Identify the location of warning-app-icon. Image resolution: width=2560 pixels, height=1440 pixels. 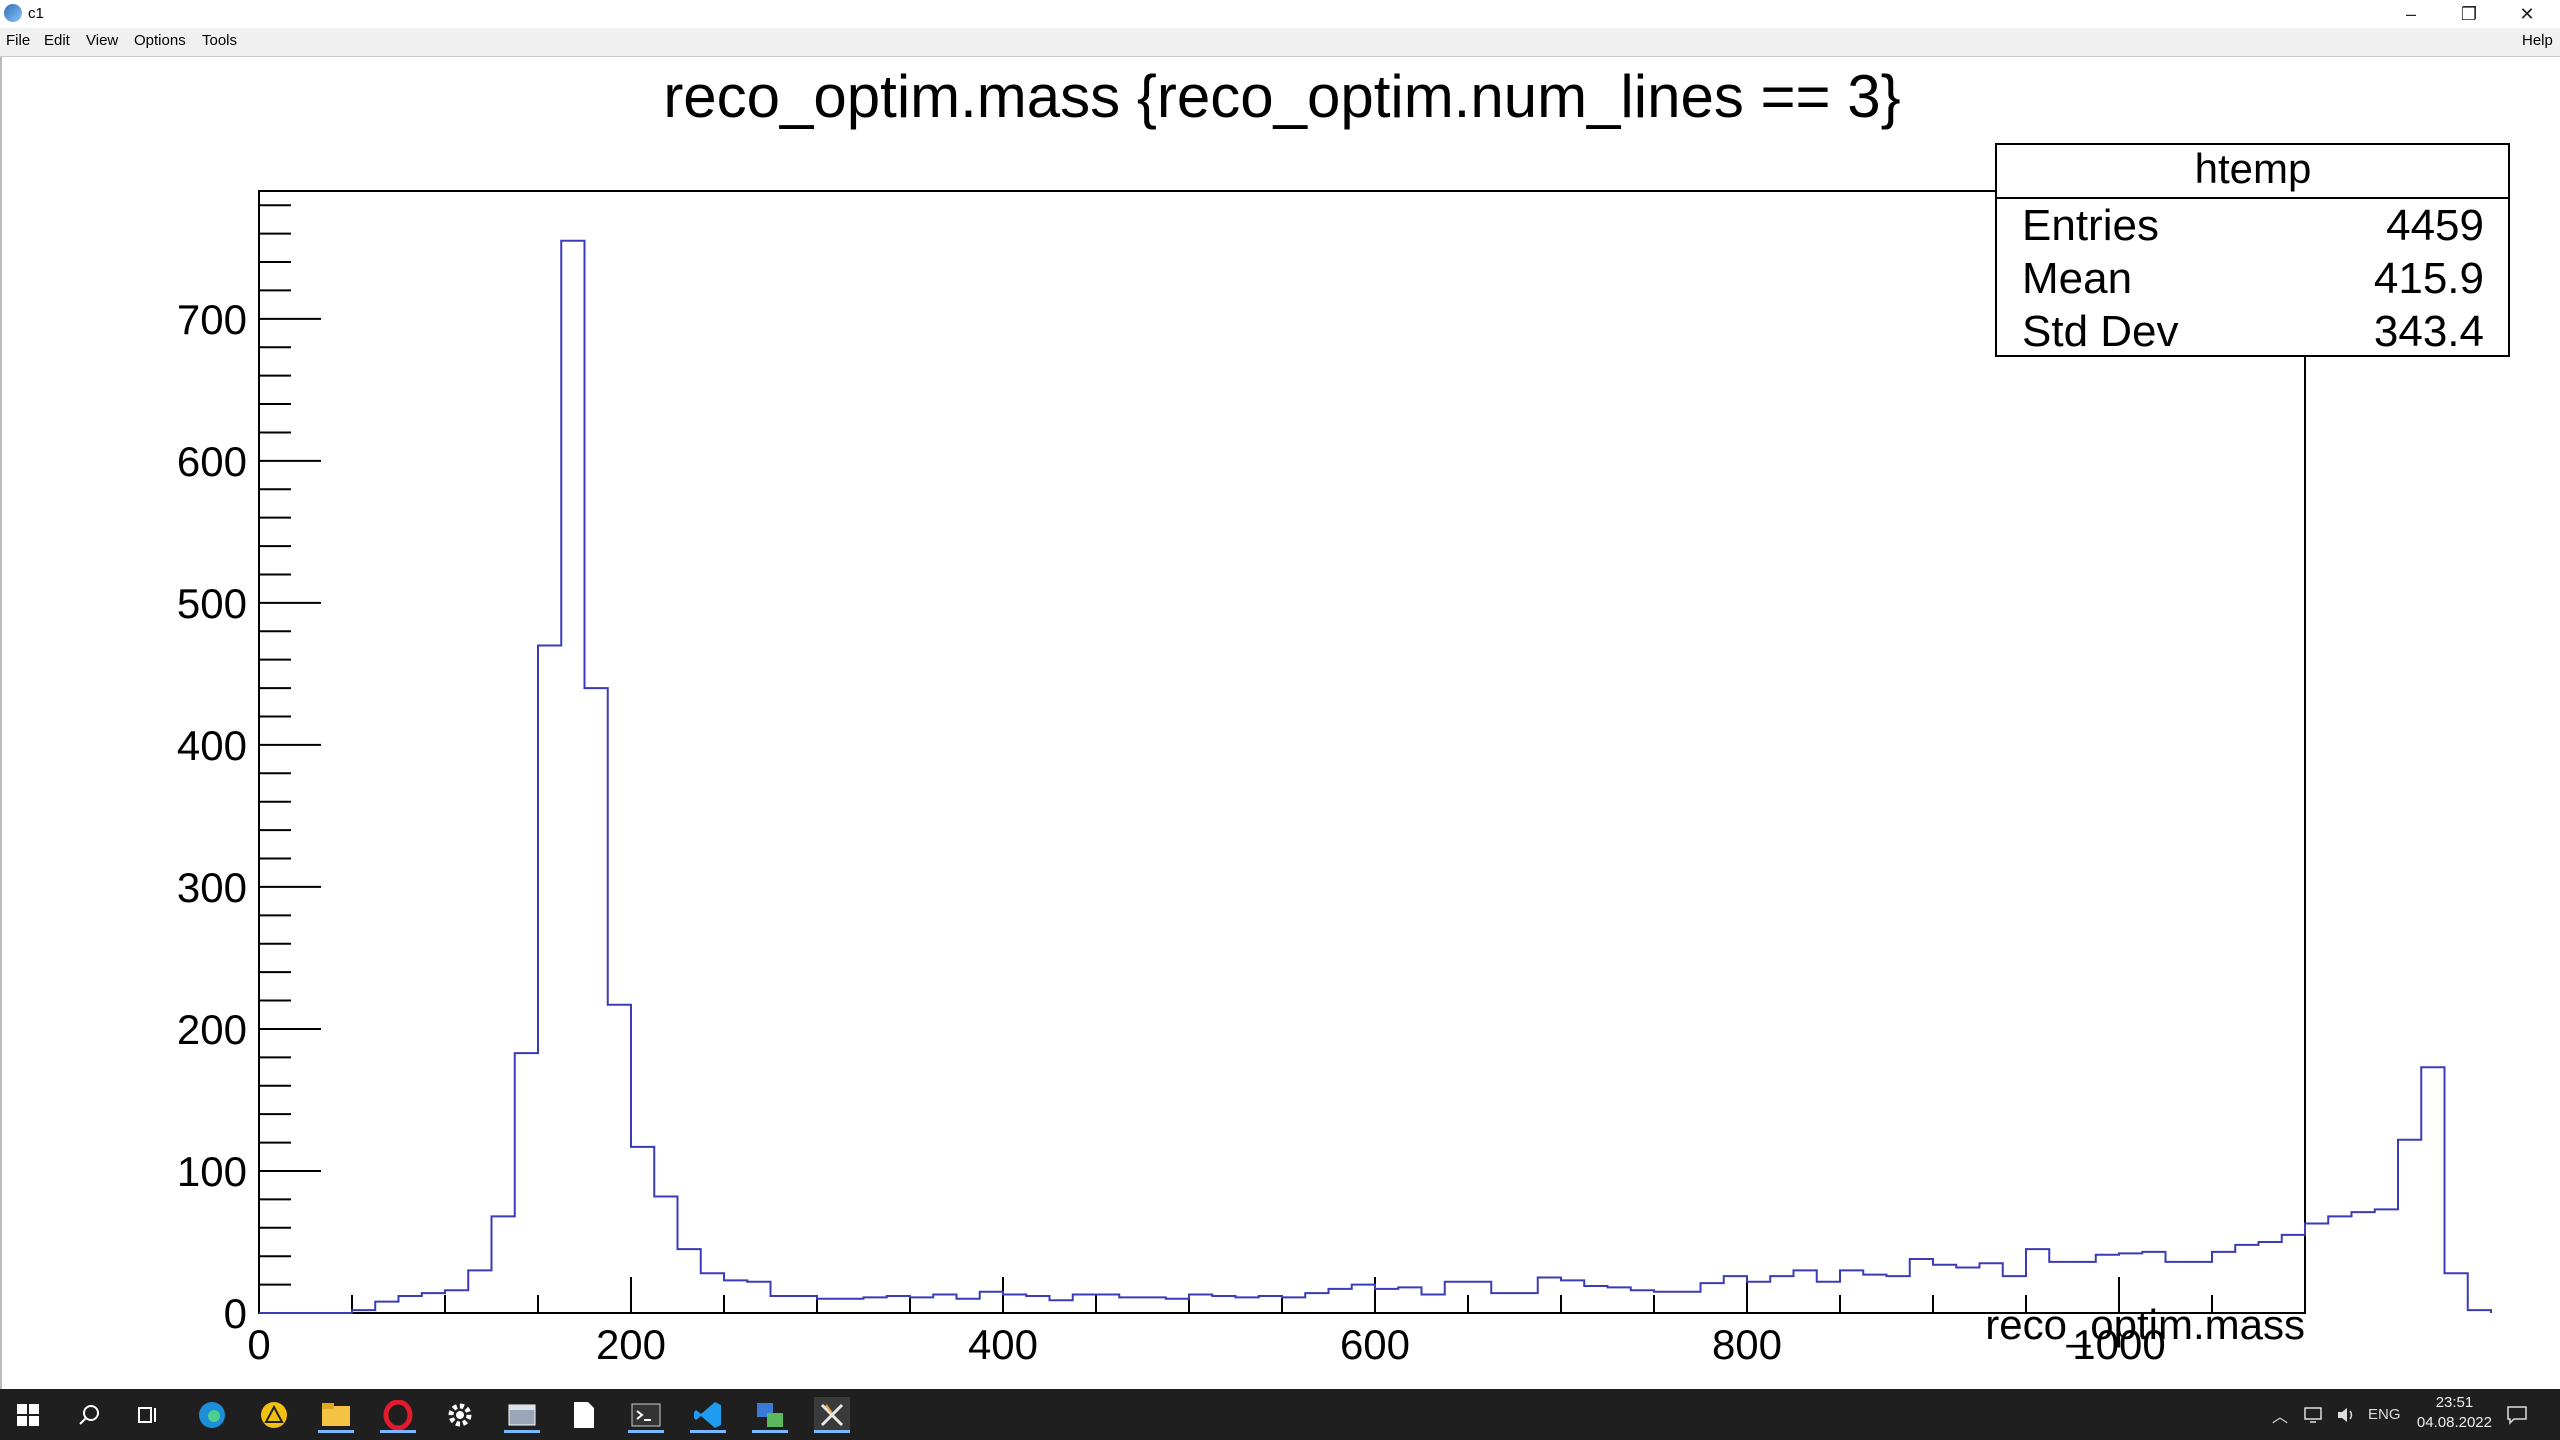
(274, 1415).